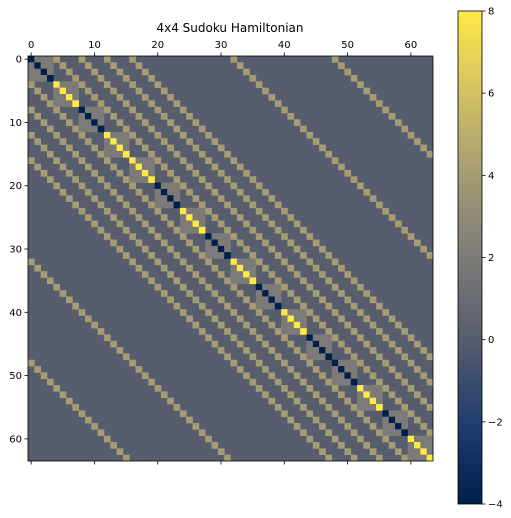 Image resolution: width=511 pixels, height=518 pixels. I want to click on y-tick-label: 30, so click(15, 250).